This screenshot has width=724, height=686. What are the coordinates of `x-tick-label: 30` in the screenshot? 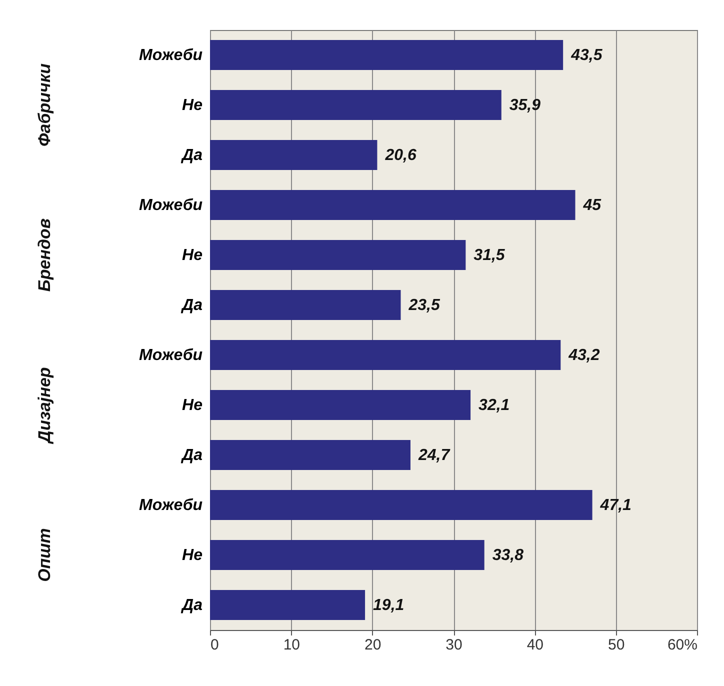 It's located at (454, 645).